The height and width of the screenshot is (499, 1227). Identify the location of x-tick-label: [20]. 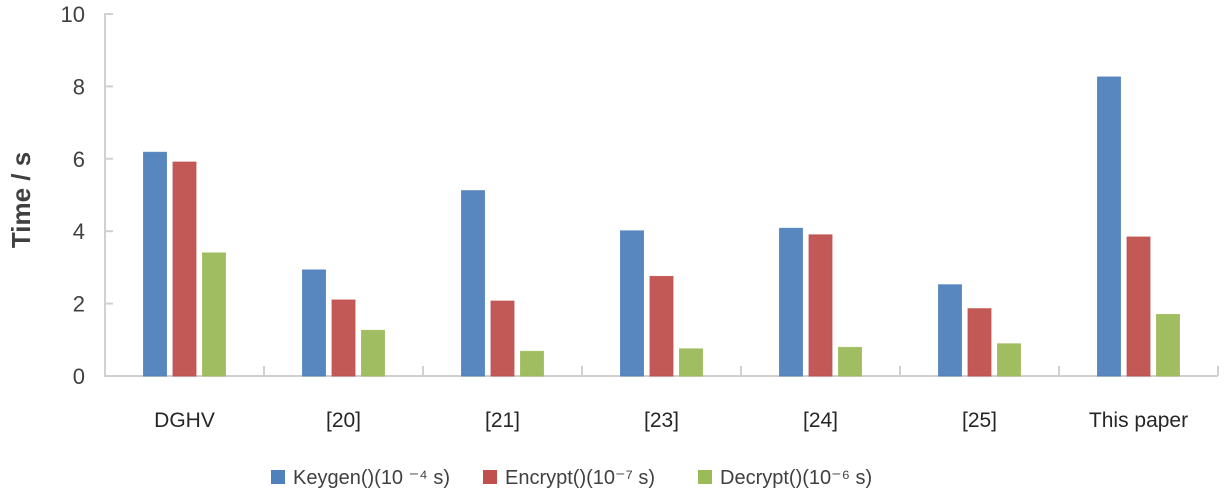
(343, 420).